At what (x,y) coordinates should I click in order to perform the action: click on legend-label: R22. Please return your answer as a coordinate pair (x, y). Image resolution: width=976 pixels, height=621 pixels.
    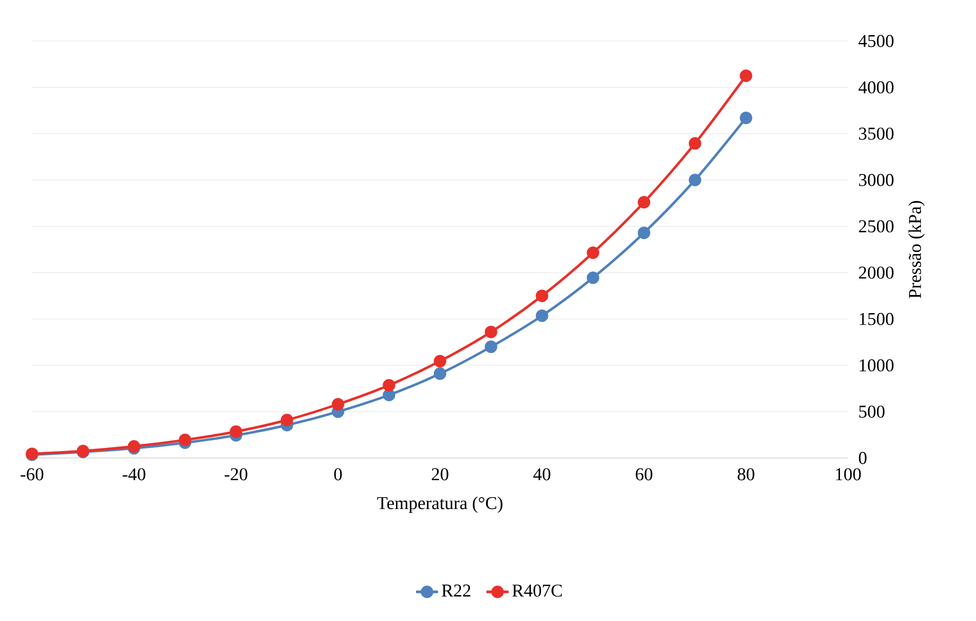
    Looking at the image, I should click on (456, 590).